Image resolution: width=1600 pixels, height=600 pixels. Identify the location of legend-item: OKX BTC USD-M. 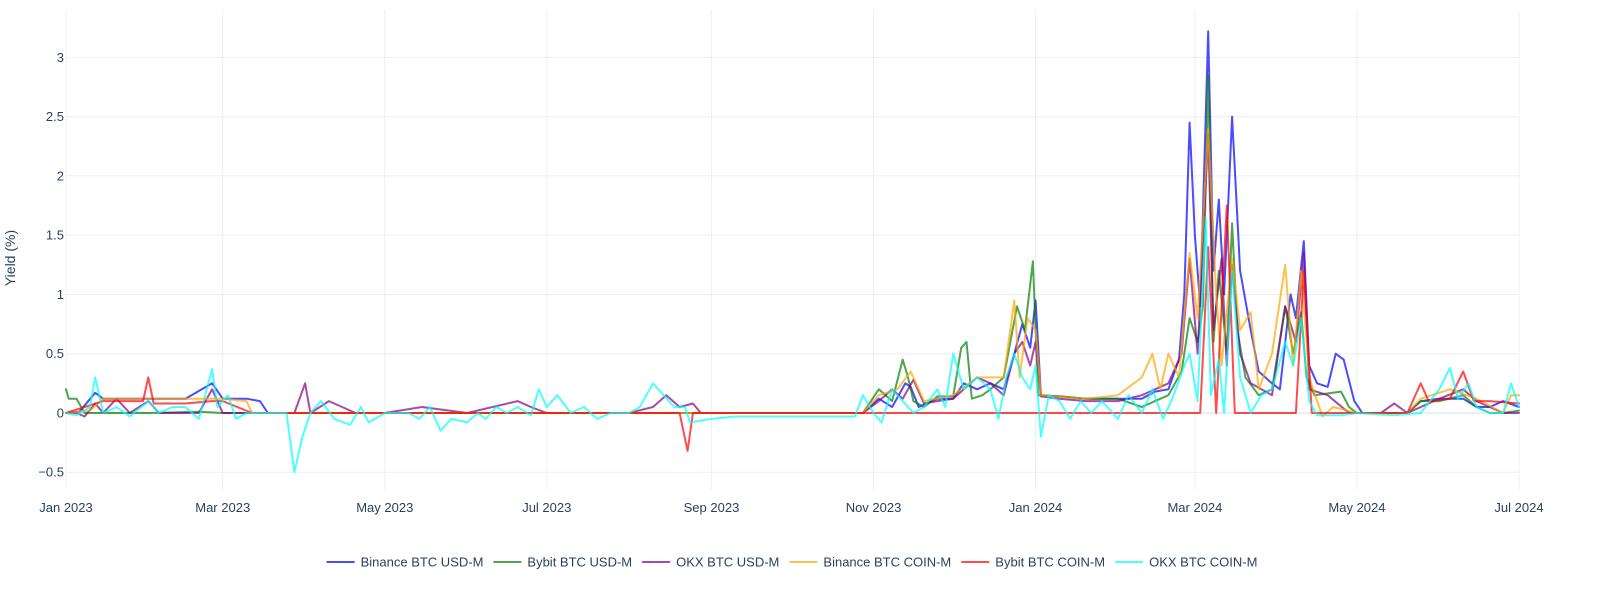
(710, 562).